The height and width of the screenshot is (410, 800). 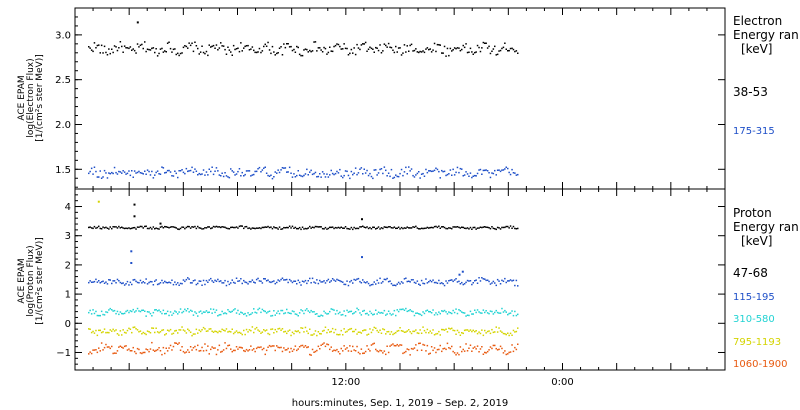 What do you see at coordinates (134, 216) in the screenshot?
I see `data-point-spike` at bounding box center [134, 216].